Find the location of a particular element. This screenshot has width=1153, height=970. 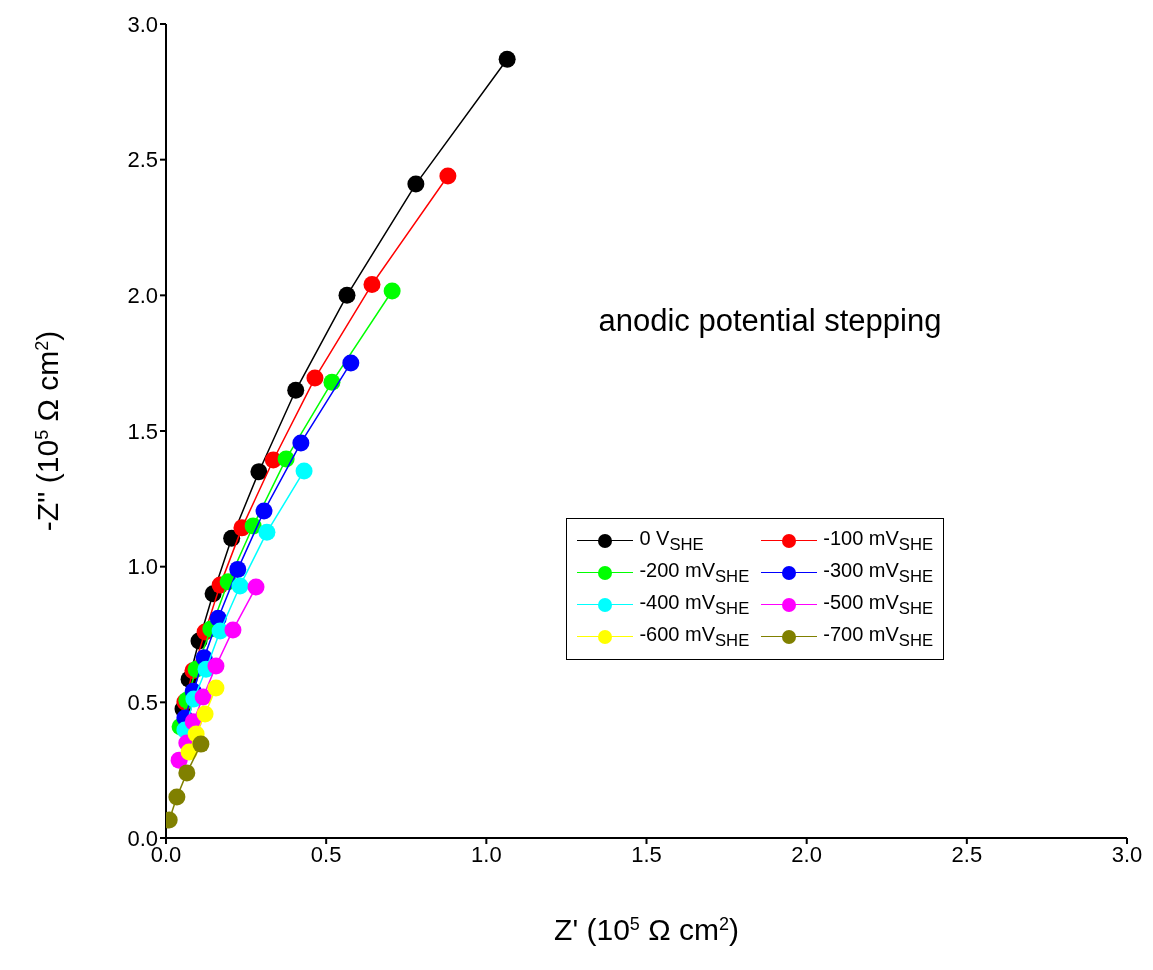

x-tick-label: 3.0 is located at coordinates (1127, 854).